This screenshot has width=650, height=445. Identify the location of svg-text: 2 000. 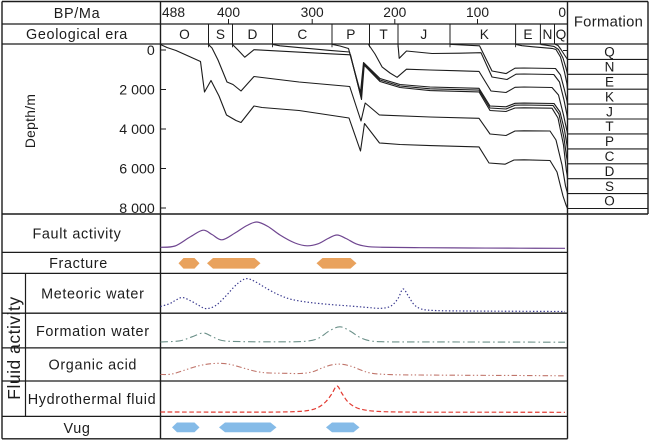
(137, 90).